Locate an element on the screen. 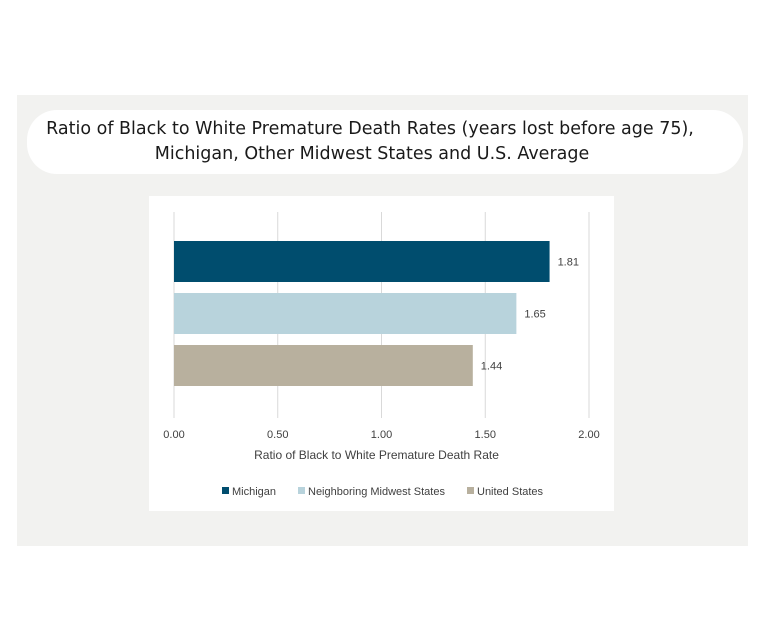 The image size is (768, 644). legend-label: United States is located at coordinates (510, 492).